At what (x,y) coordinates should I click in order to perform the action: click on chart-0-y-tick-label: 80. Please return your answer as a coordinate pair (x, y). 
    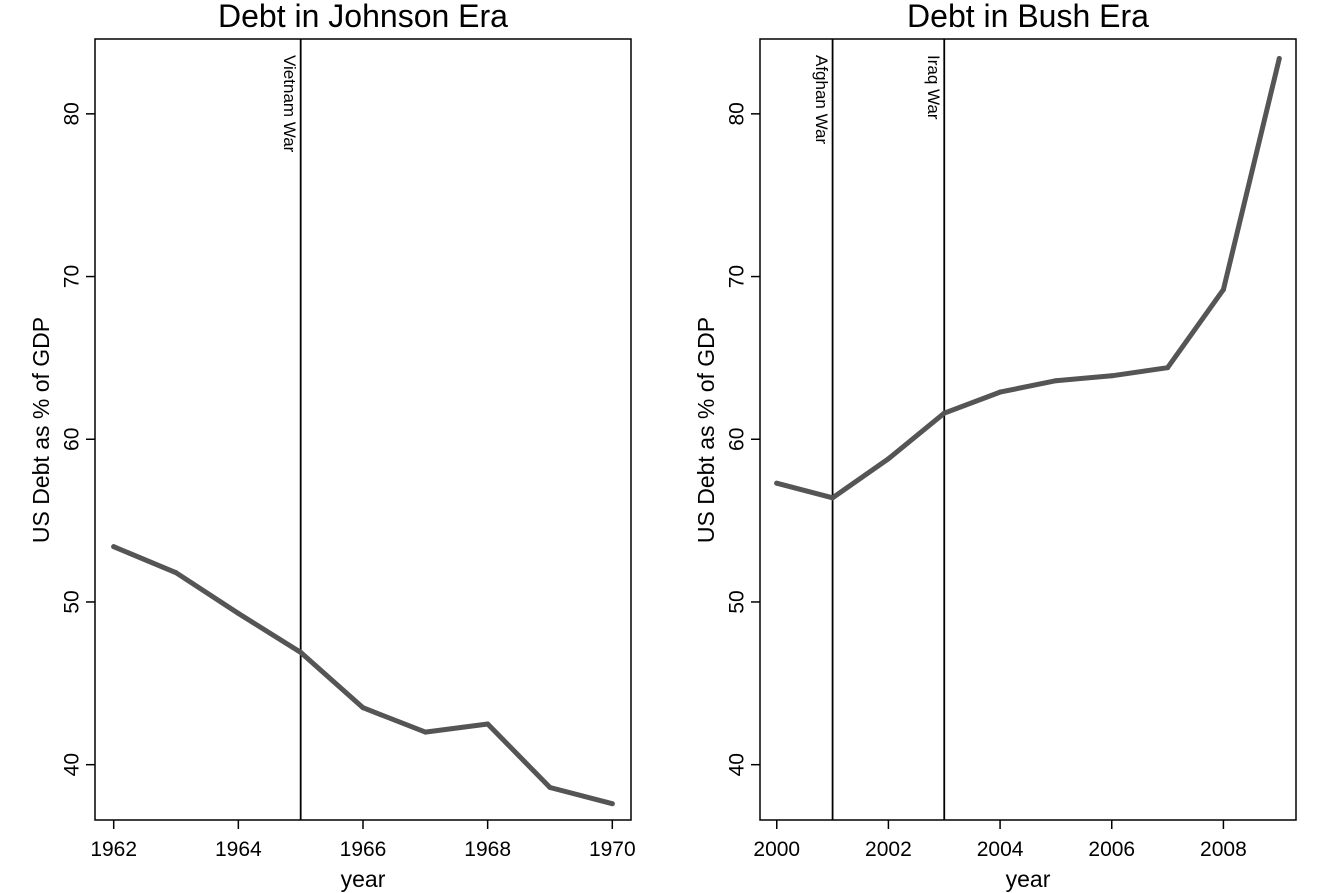
    Looking at the image, I should click on (72, 113).